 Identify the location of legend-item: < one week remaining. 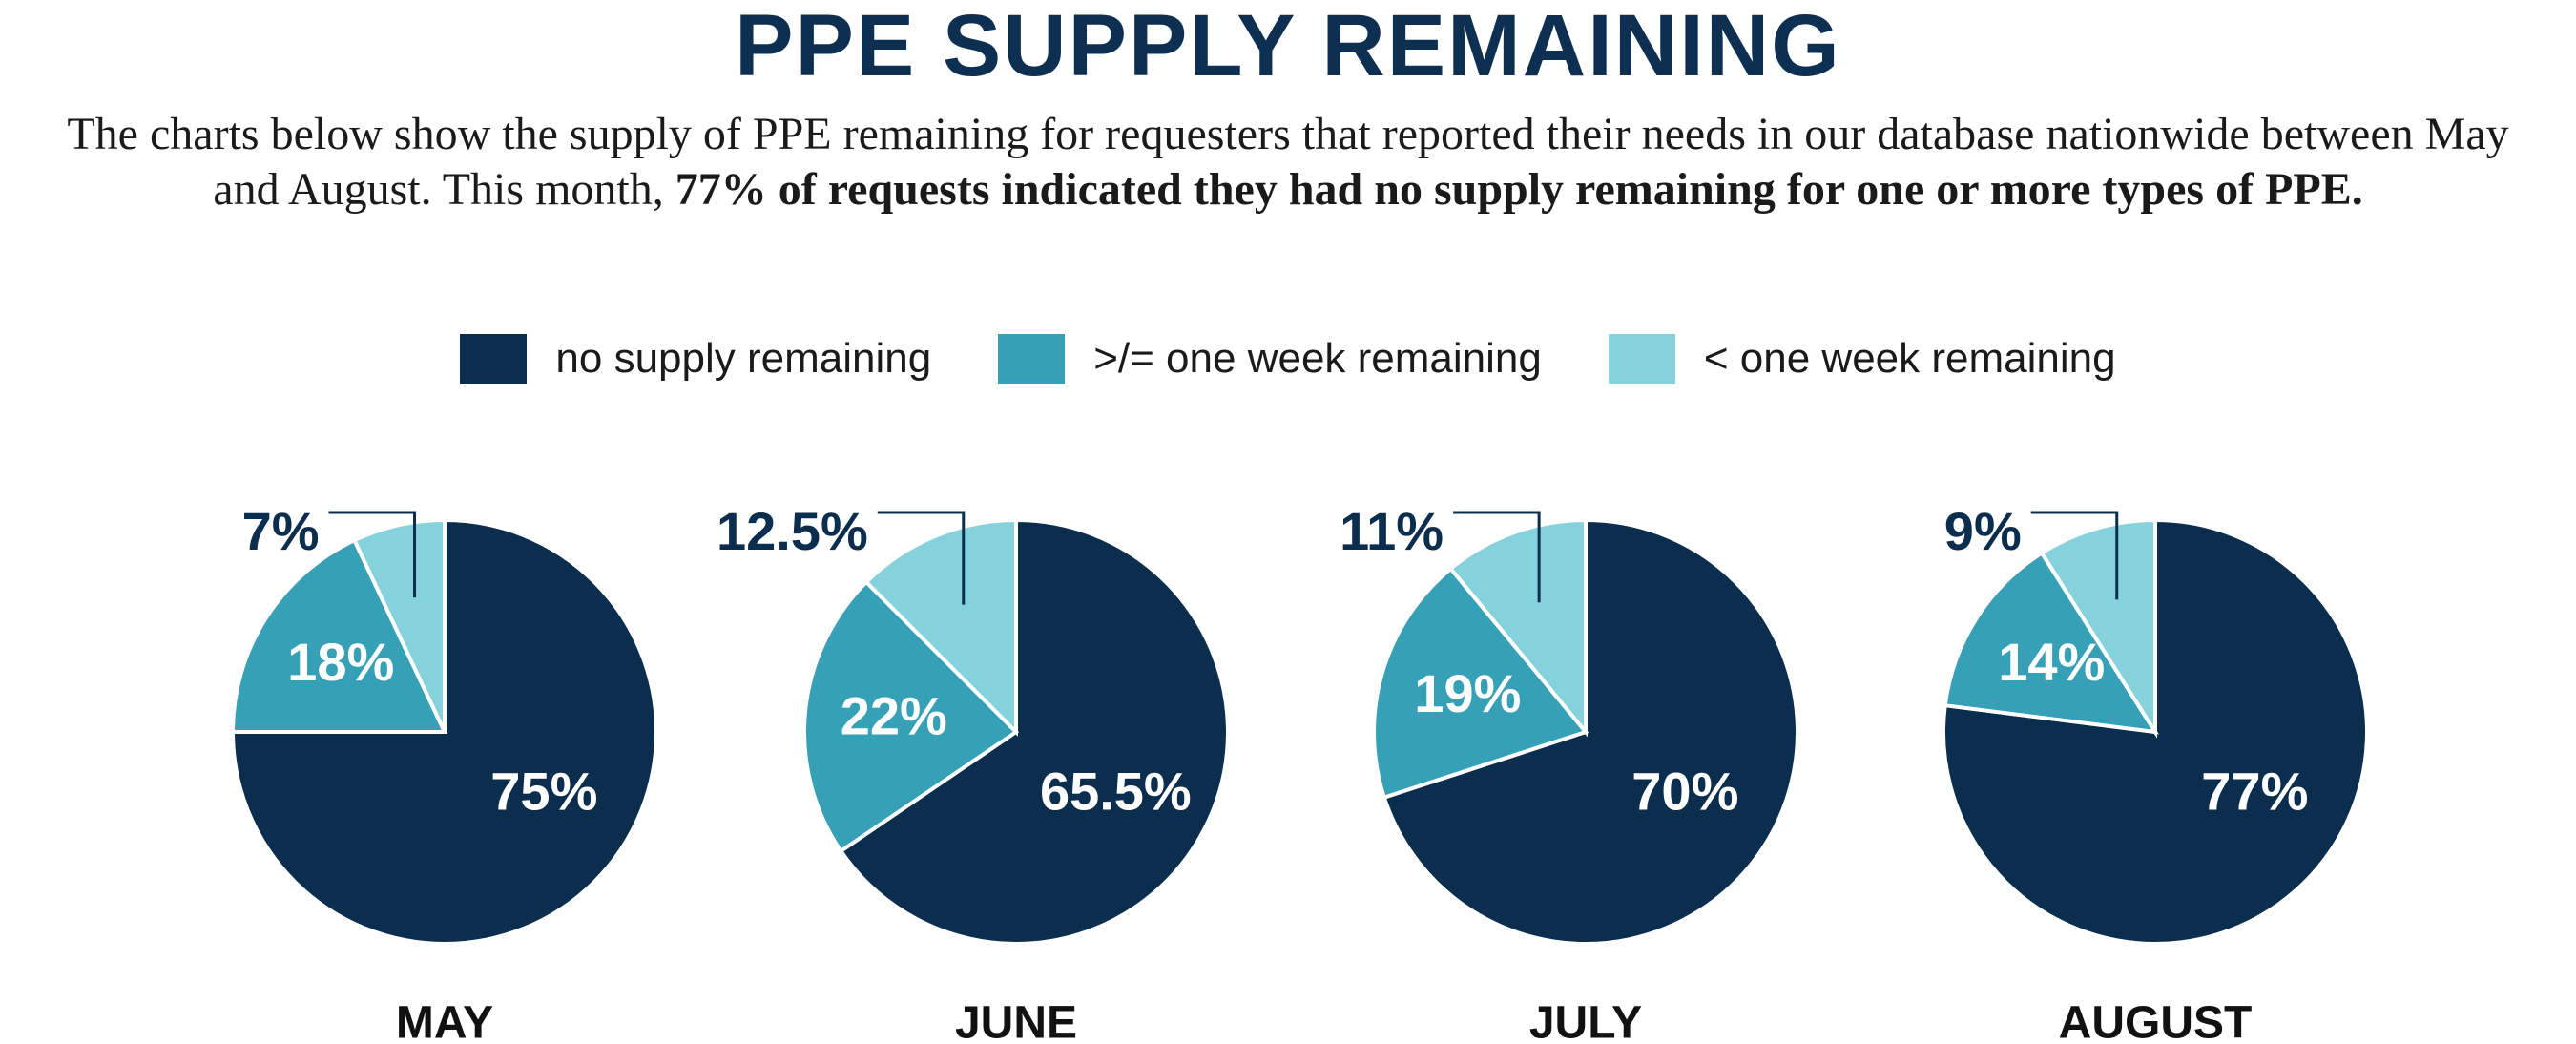
(1862, 359).